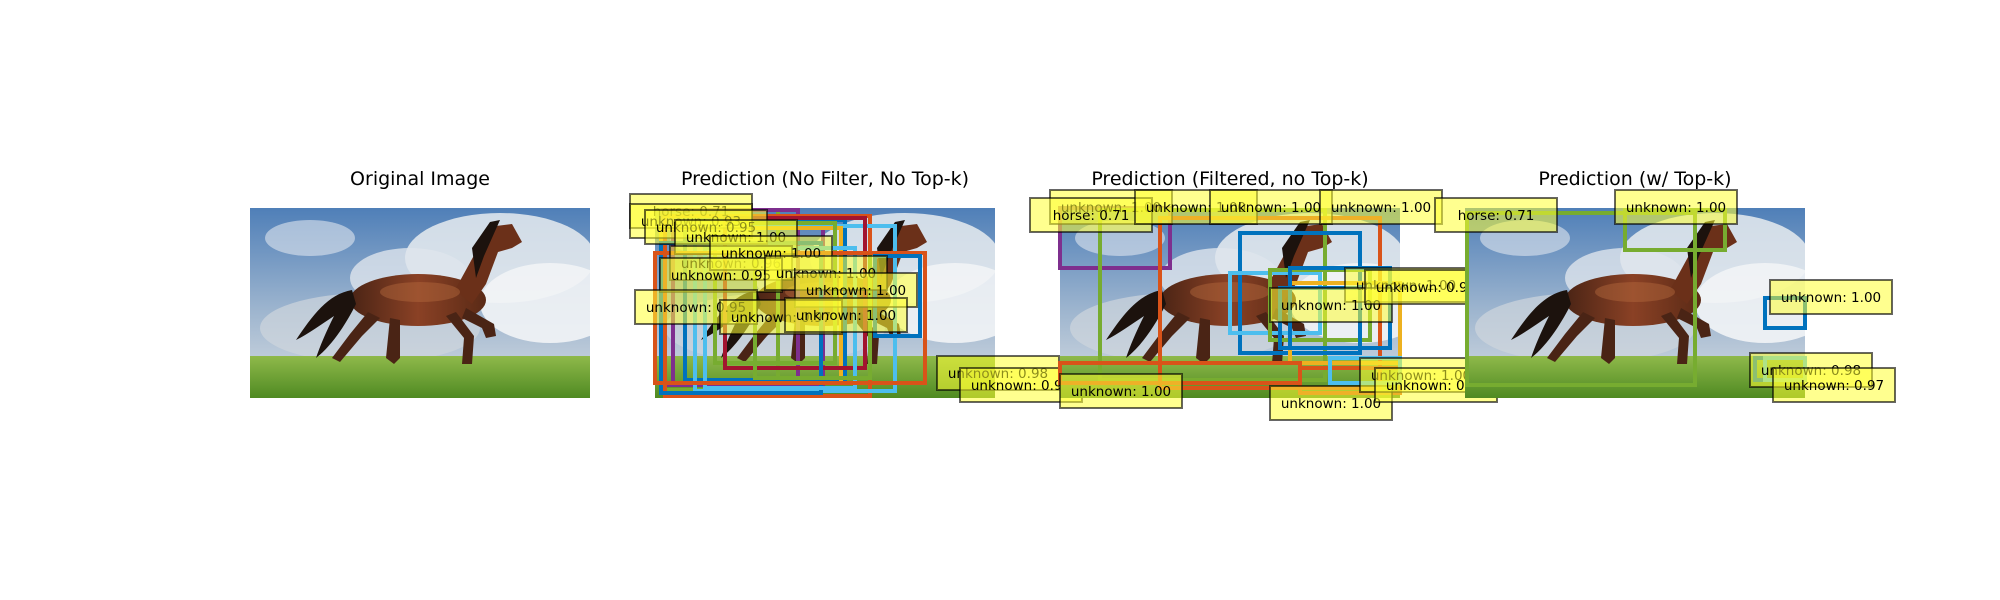 The image size is (2000, 600). I want to click on horse-photo, so click(420, 303).